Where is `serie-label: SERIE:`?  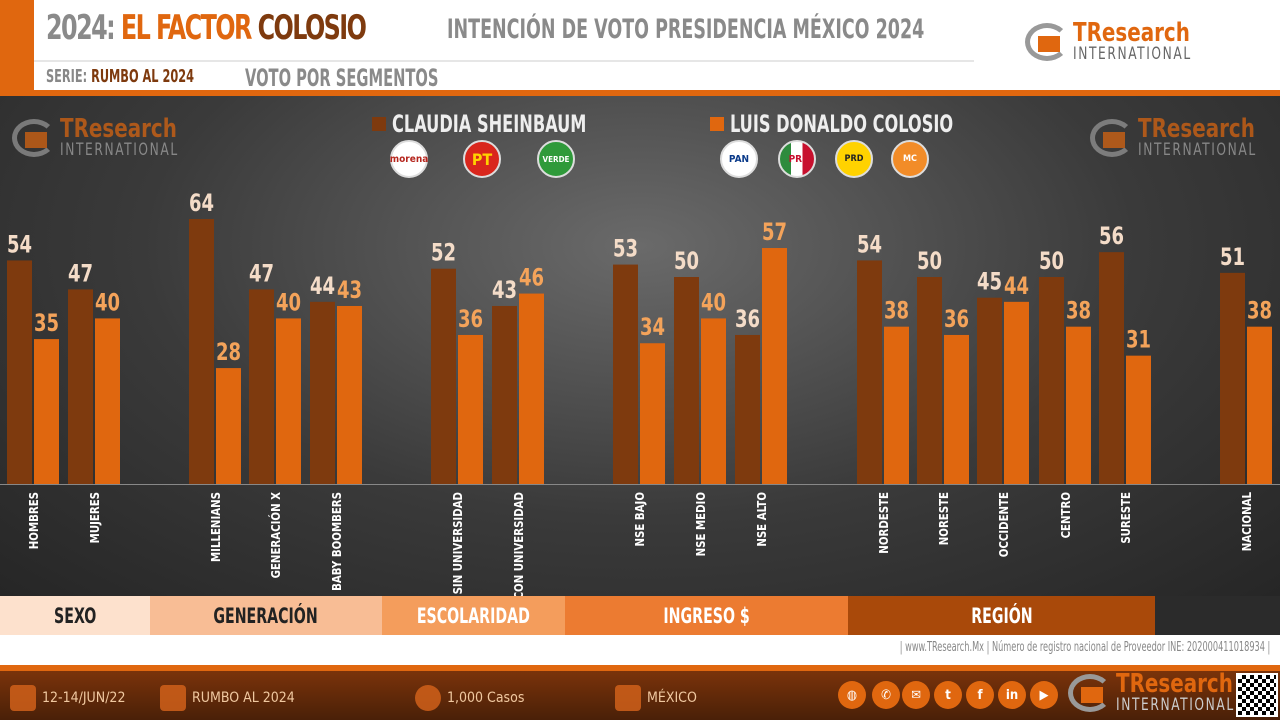 serie-label: SERIE: is located at coordinates (67, 76).